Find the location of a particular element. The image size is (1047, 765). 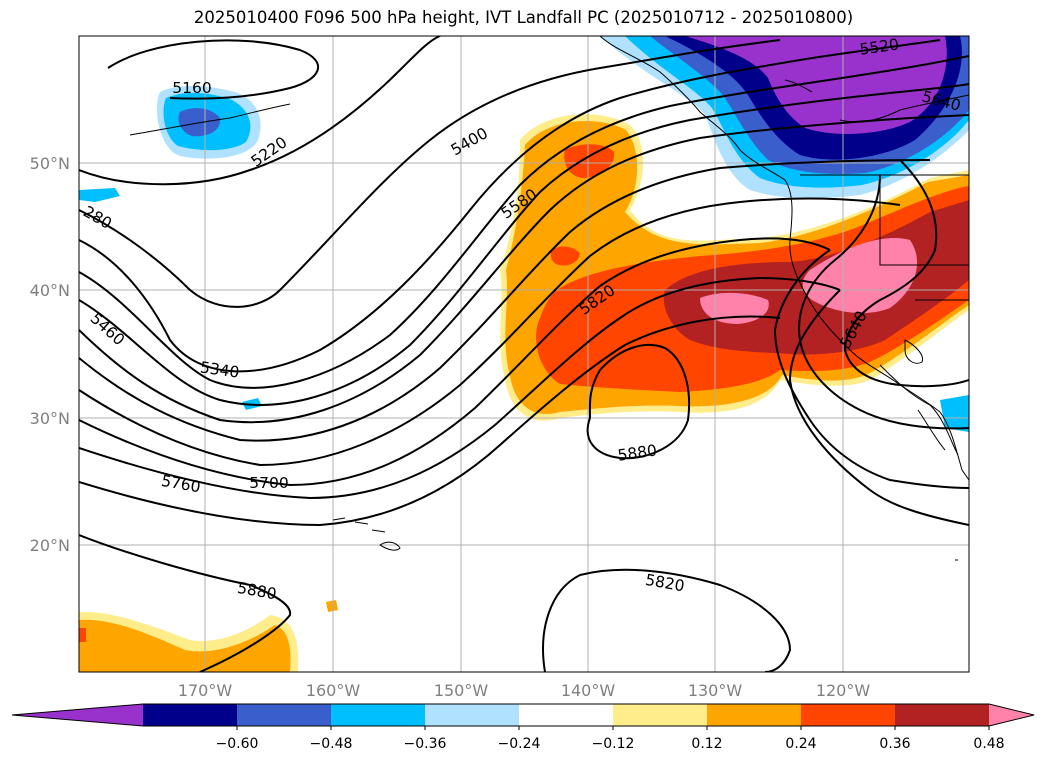

colorbar-outline is located at coordinates (523, 715).